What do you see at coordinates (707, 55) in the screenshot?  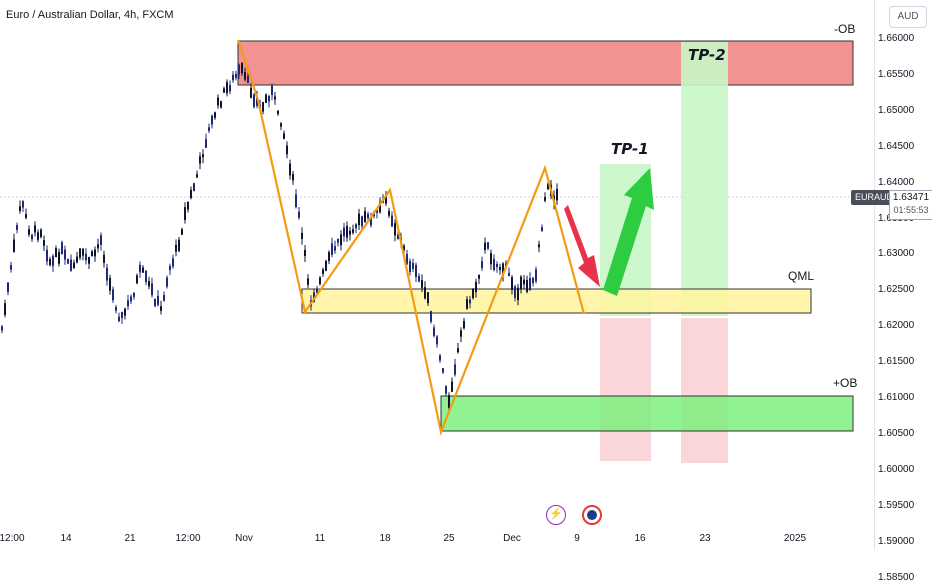 I see `tp2-label: TP-2` at bounding box center [707, 55].